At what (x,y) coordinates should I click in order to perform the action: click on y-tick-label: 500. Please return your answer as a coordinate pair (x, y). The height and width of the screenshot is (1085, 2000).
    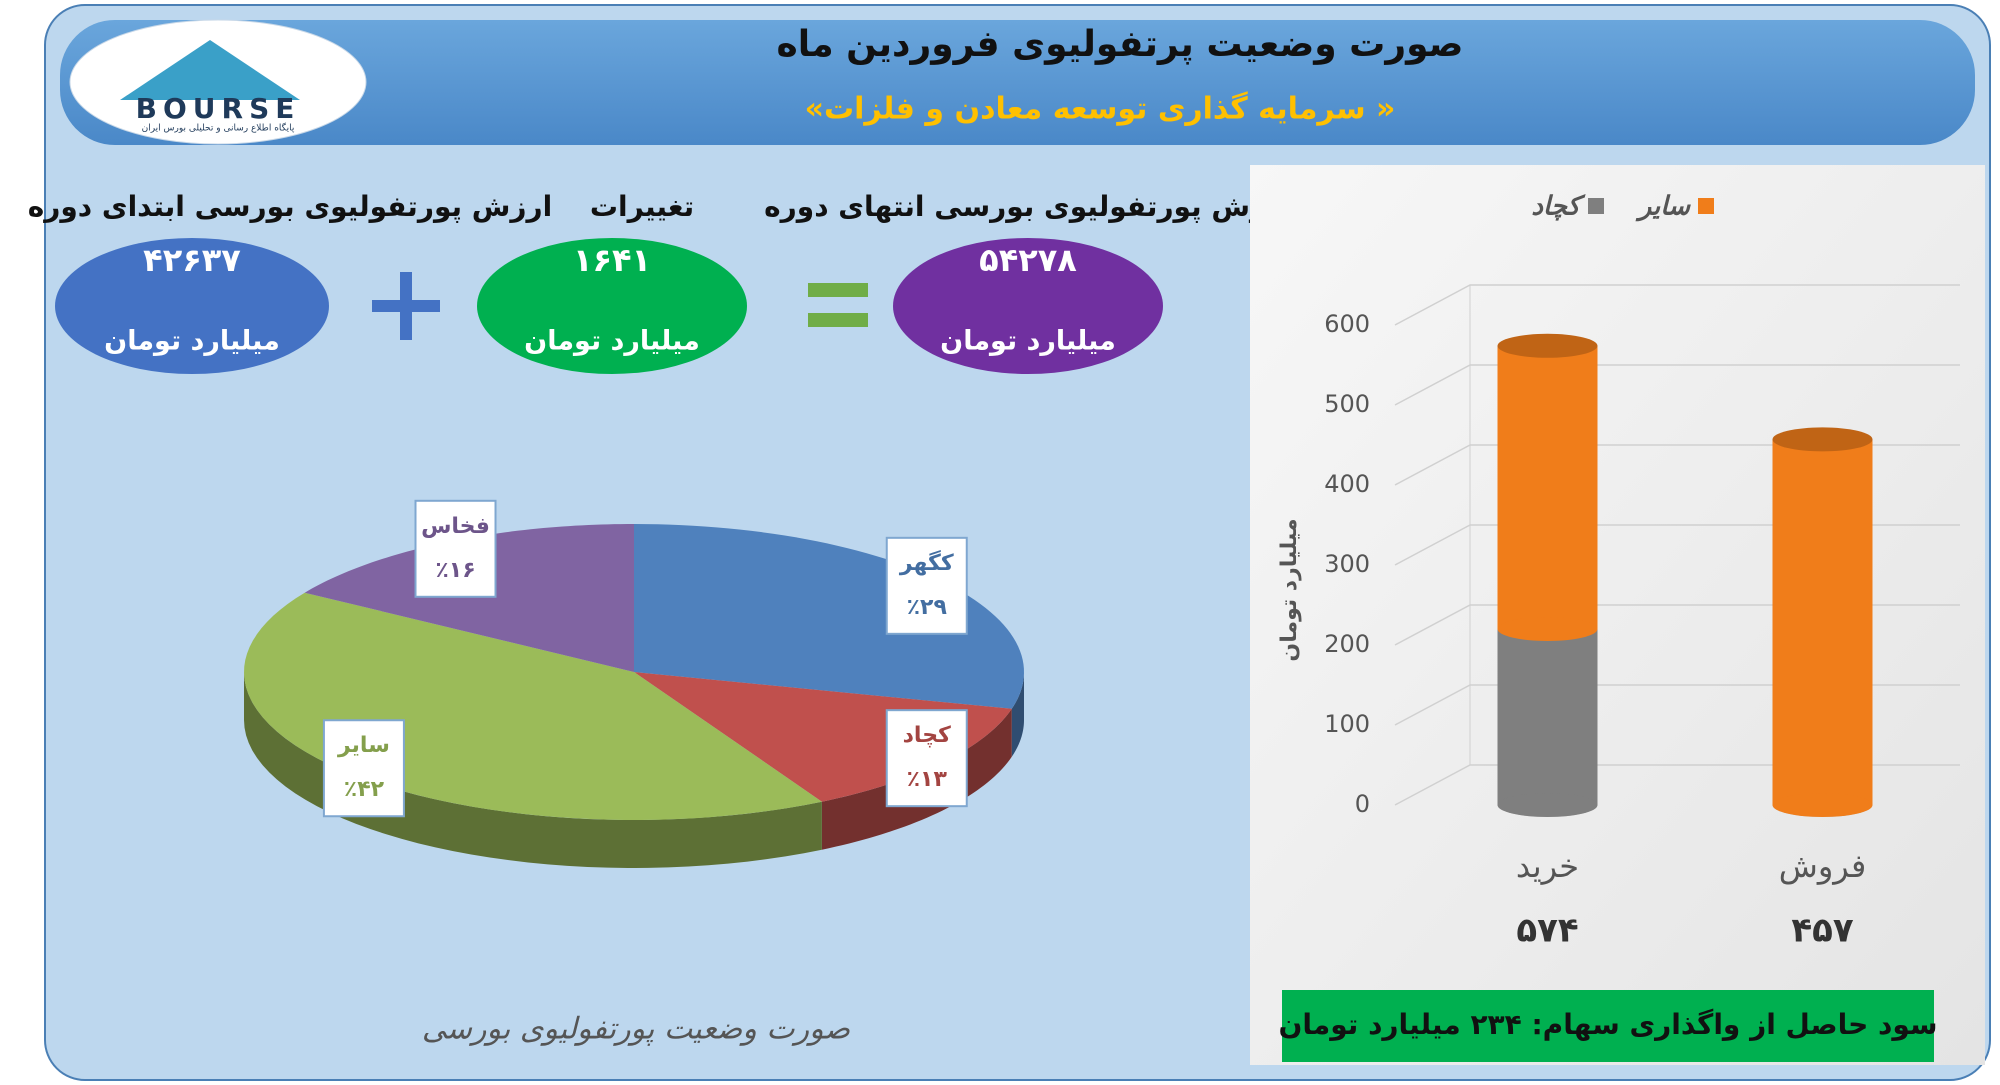
    Looking at the image, I should click on (1347, 404).